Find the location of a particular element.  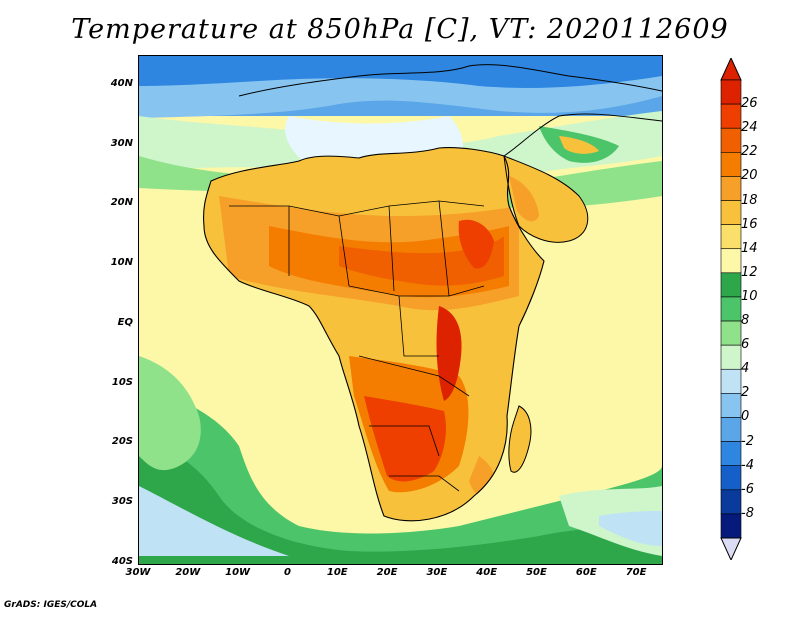

colorbar-label: -8 is located at coordinates (747, 513).